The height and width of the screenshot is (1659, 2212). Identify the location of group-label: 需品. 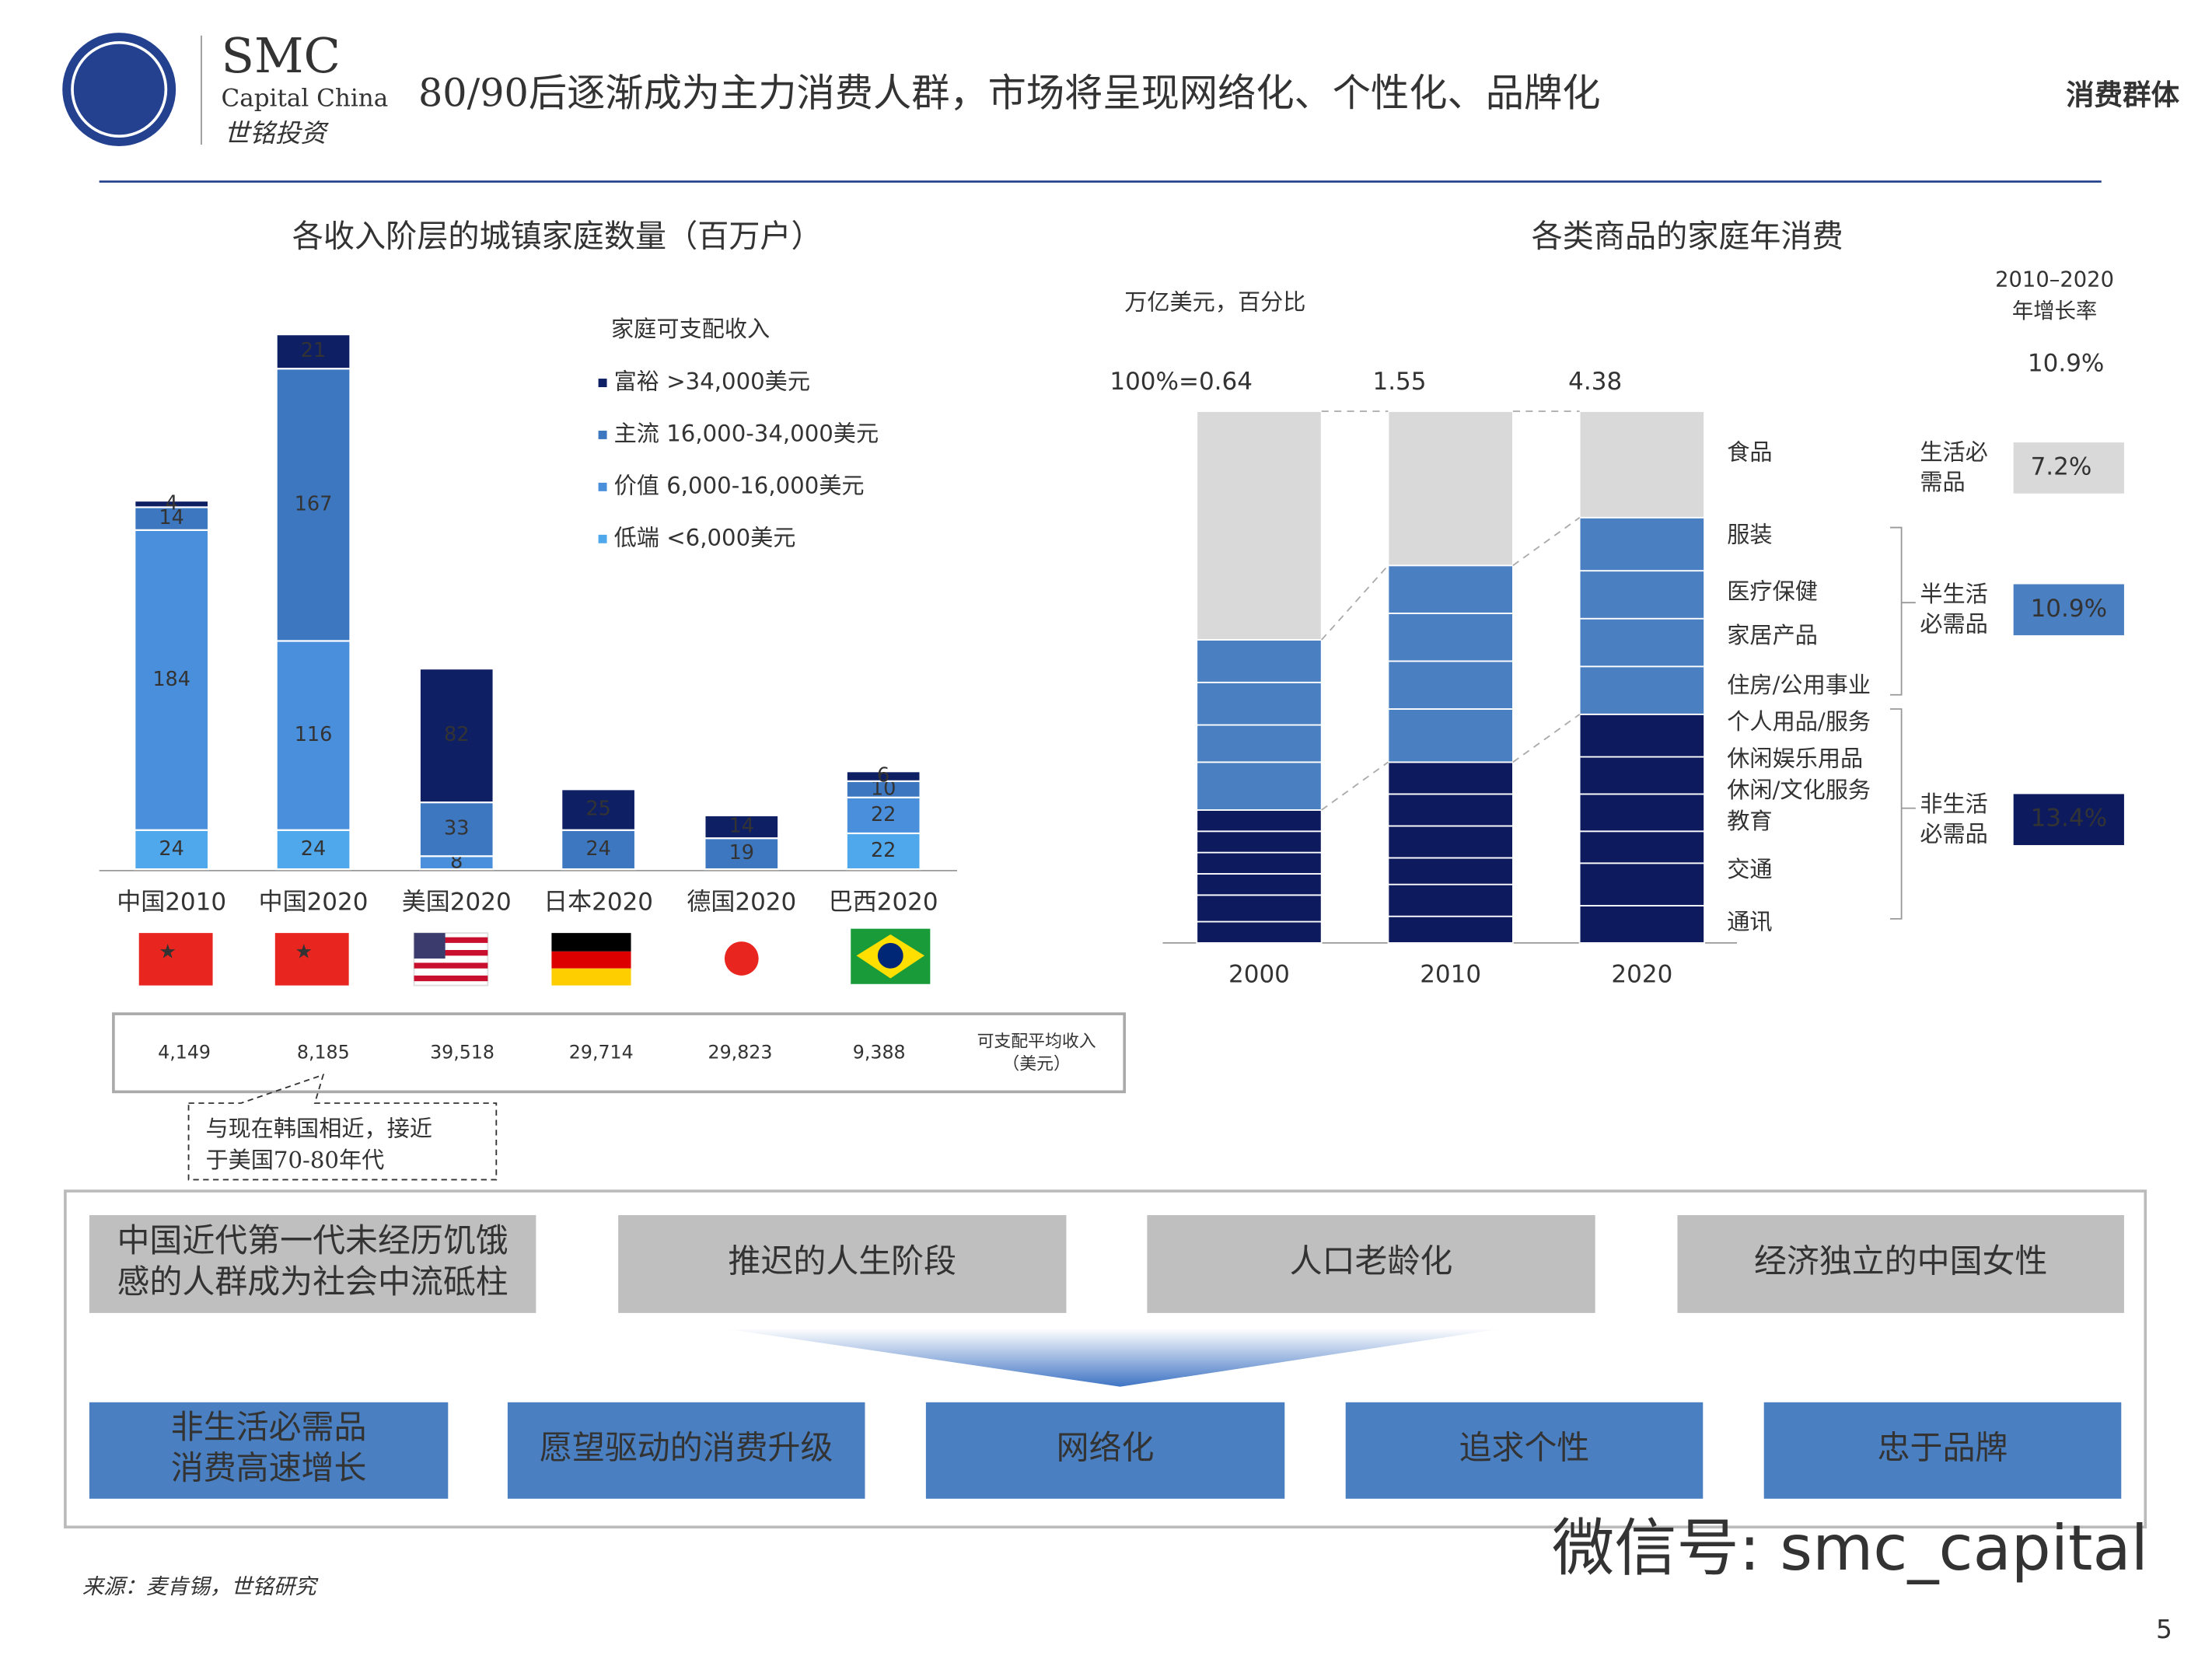
(1942, 482).